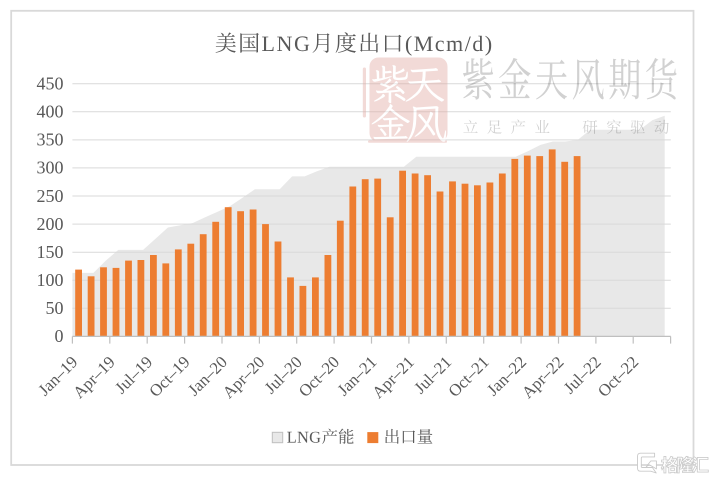 The image size is (712, 480). What do you see at coordinates (59, 336) in the screenshot?
I see `svg-text: 0` at bounding box center [59, 336].